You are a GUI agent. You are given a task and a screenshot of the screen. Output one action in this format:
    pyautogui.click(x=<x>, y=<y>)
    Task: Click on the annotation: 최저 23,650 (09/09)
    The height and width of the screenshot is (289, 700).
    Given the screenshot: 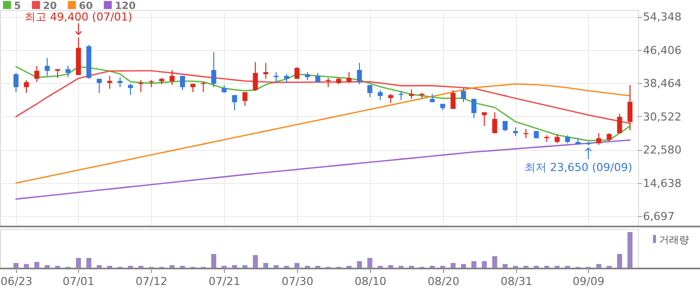 What is the action you would take?
    pyautogui.click(x=578, y=167)
    